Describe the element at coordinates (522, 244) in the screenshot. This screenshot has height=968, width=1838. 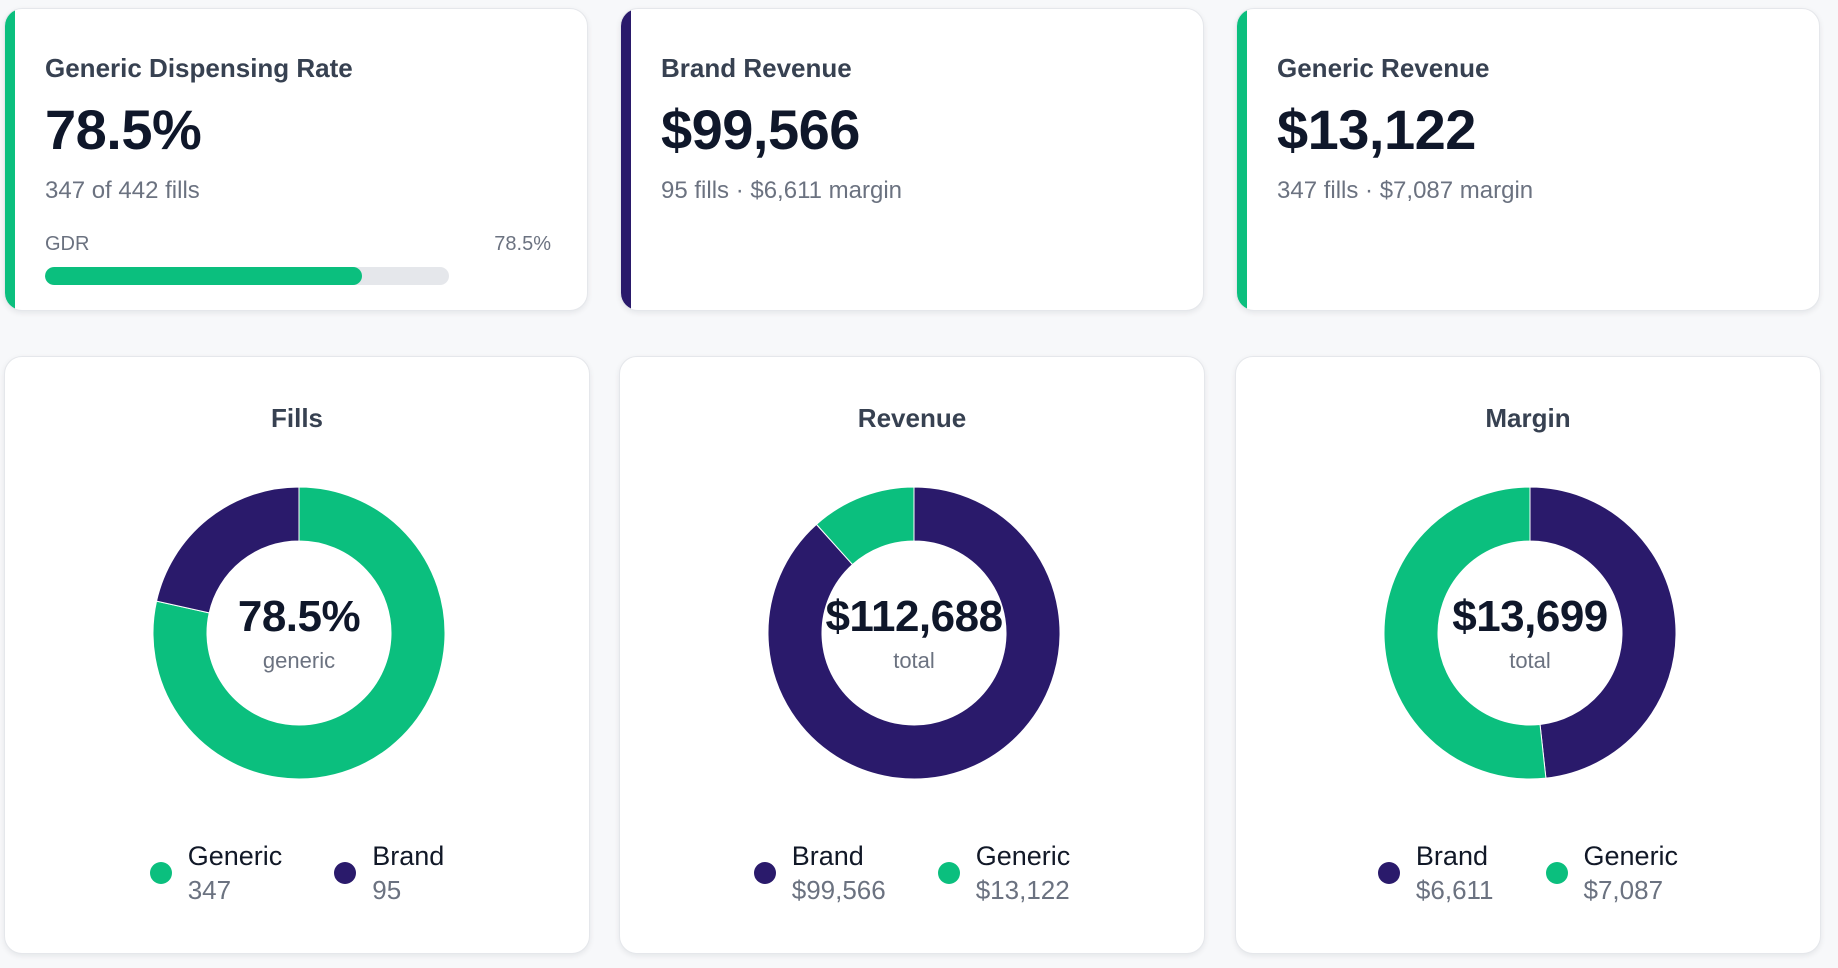
I see `progress-value: 78.5%` at that location.